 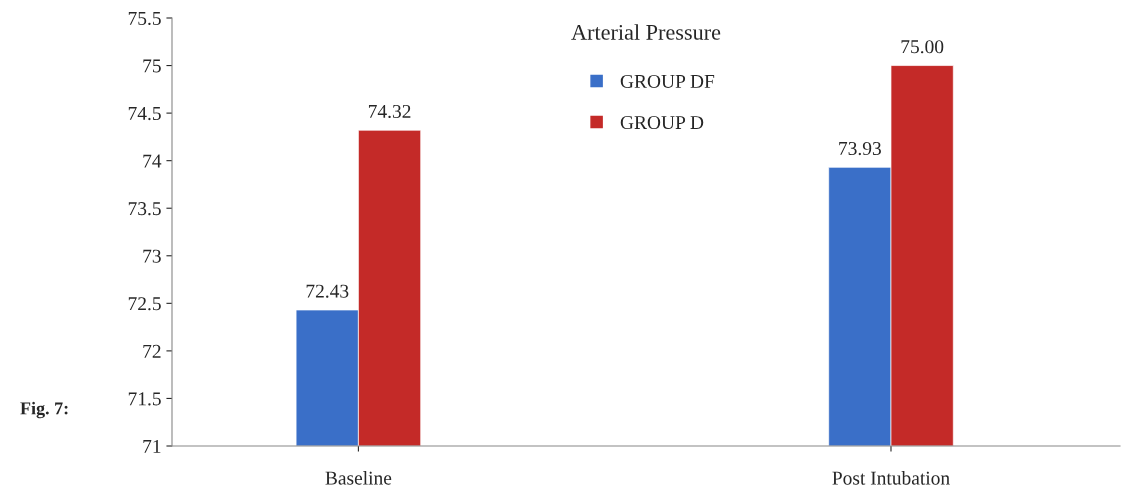 What do you see at coordinates (144, 304) in the screenshot?
I see `y-tick-label: 72.5` at bounding box center [144, 304].